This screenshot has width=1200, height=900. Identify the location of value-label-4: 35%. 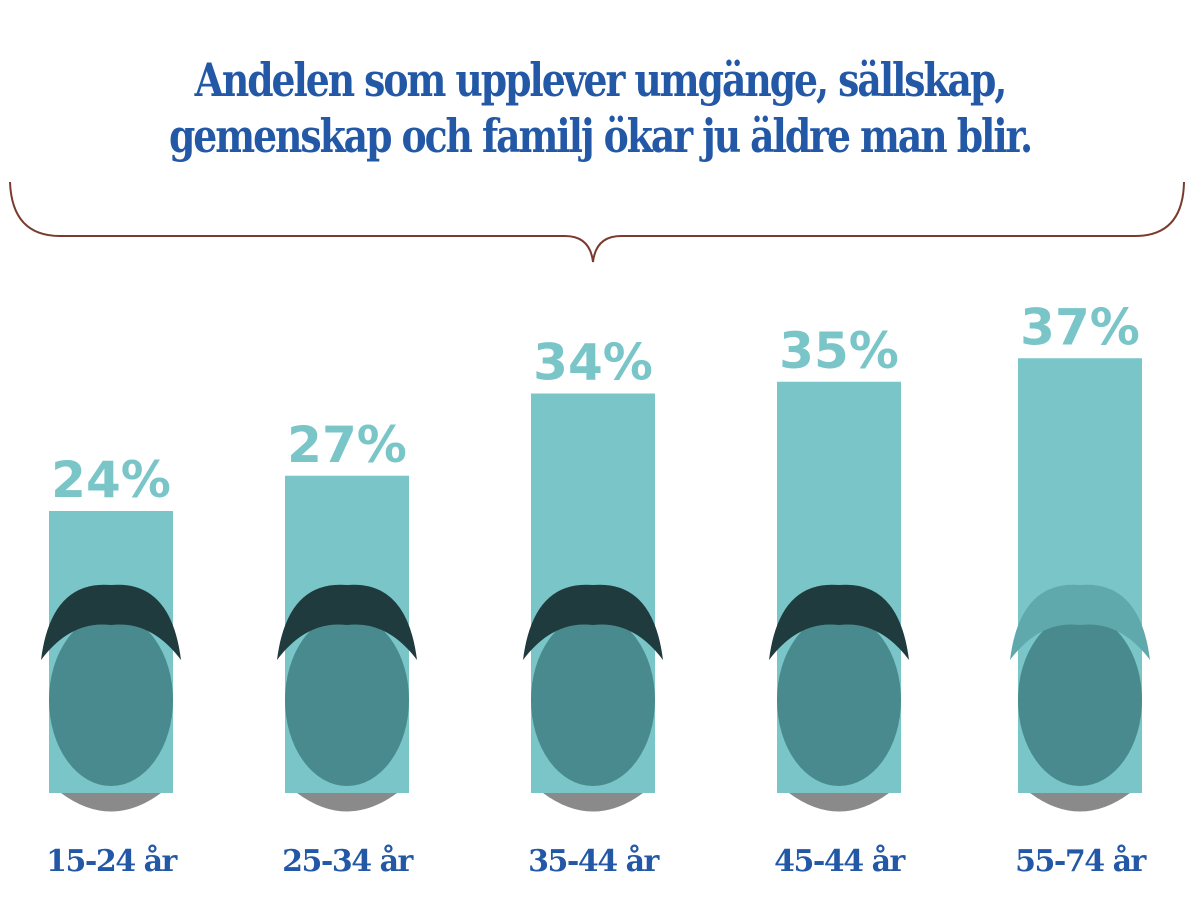
(839, 351).